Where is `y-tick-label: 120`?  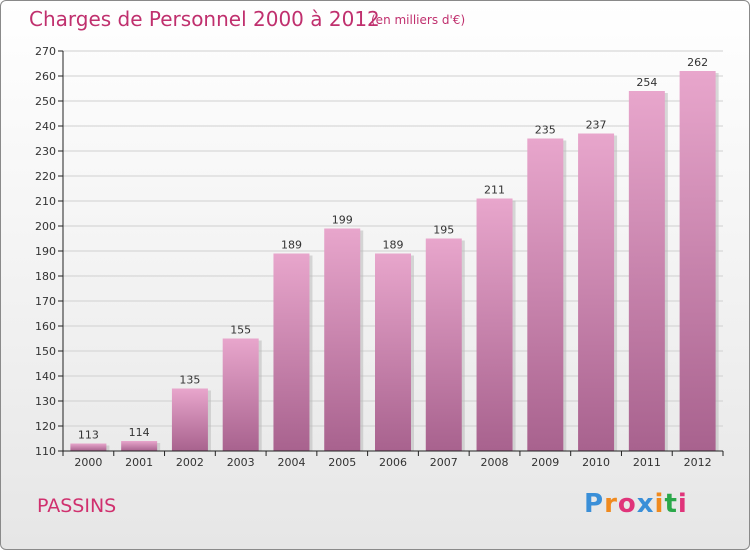
y-tick-label: 120 is located at coordinates (45, 426).